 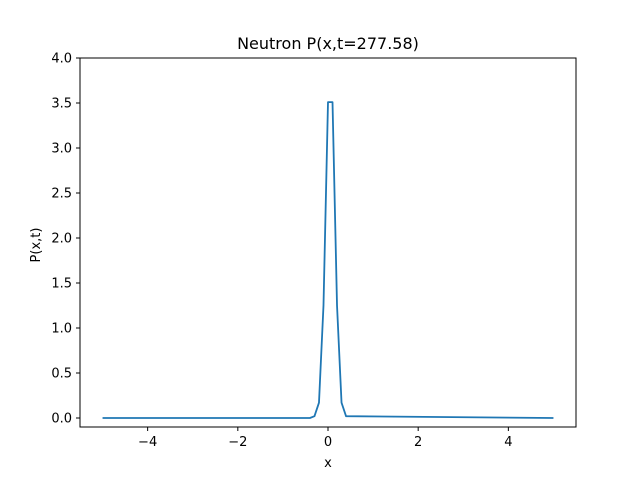 I want to click on x-tick-label: 4, so click(x=508, y=442).